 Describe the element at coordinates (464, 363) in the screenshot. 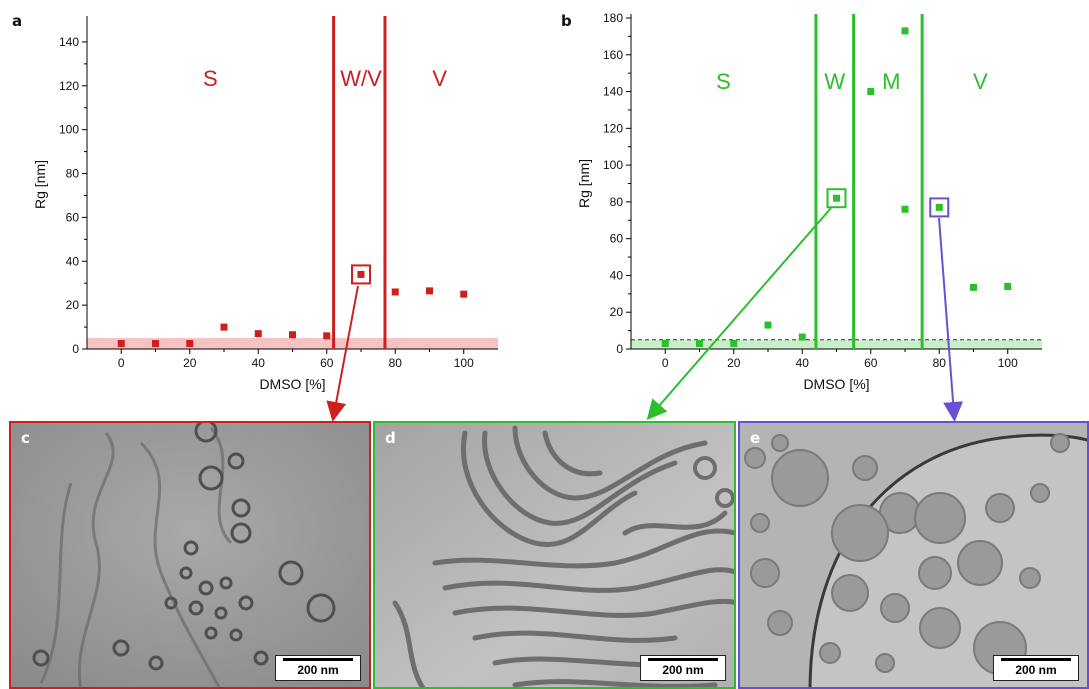

I see `chart-a-x-tick-label-5: 100` at that location.